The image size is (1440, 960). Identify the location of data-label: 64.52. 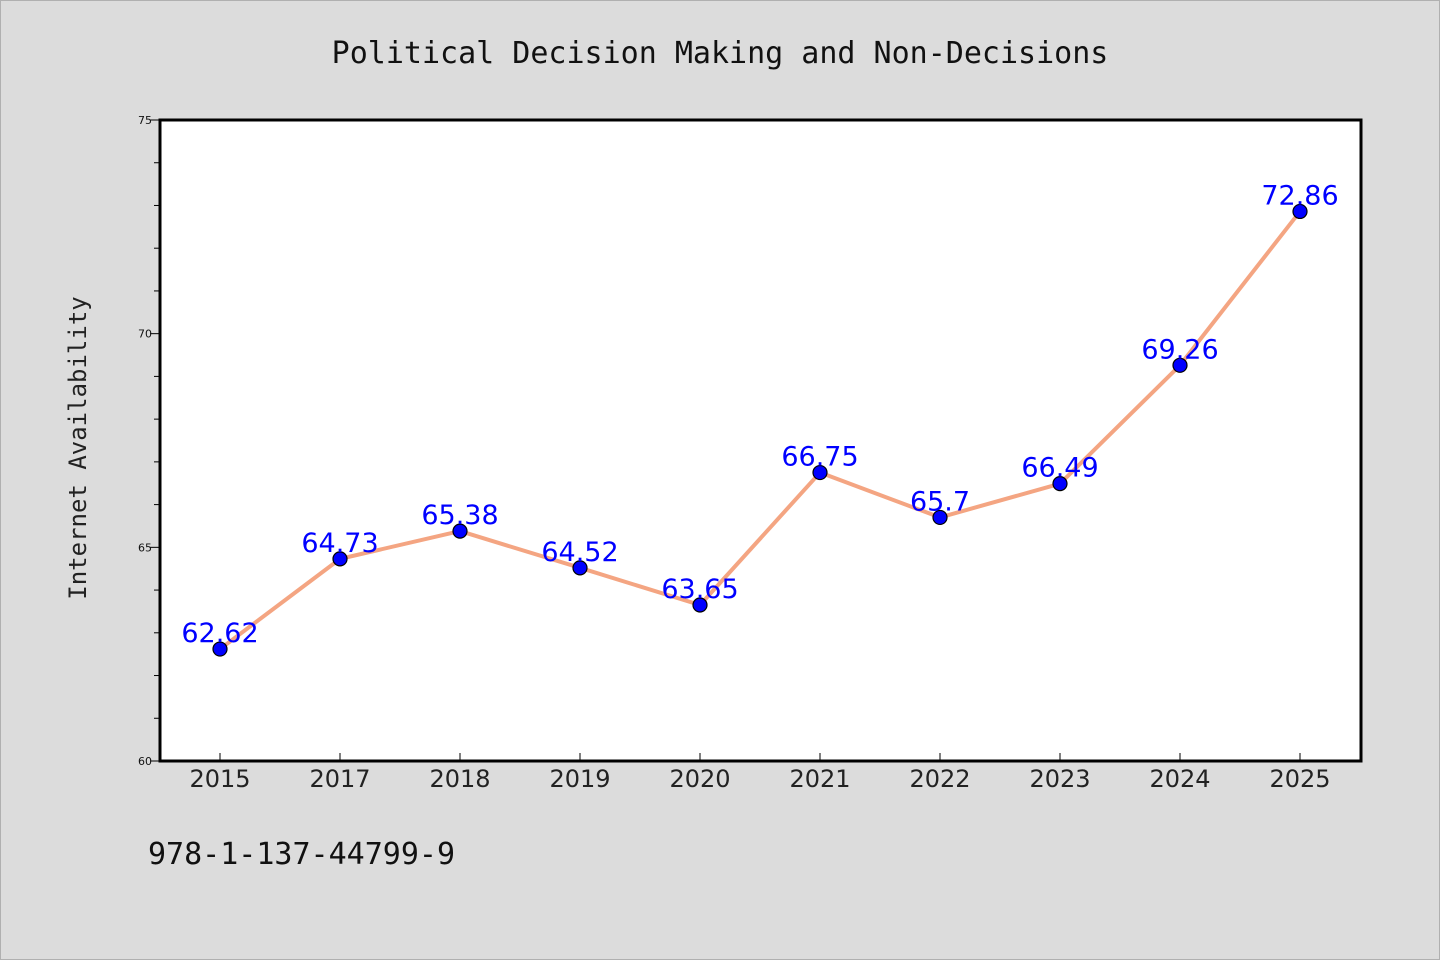
(579, 552).